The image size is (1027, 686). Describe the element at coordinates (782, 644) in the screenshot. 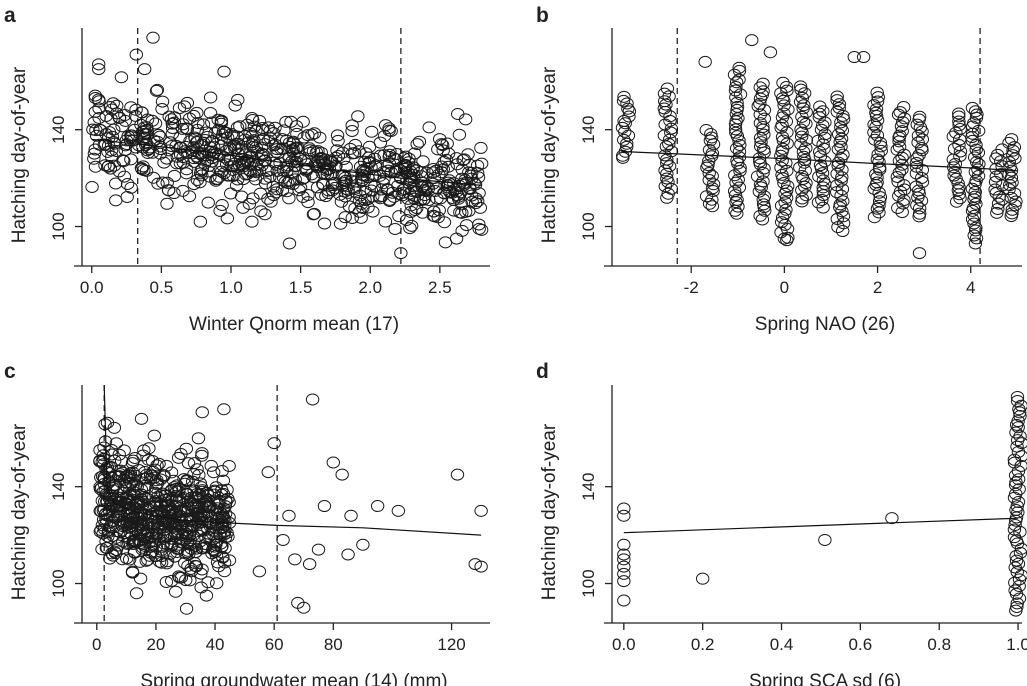

I see `x-tick-label: 0.4` at that location.